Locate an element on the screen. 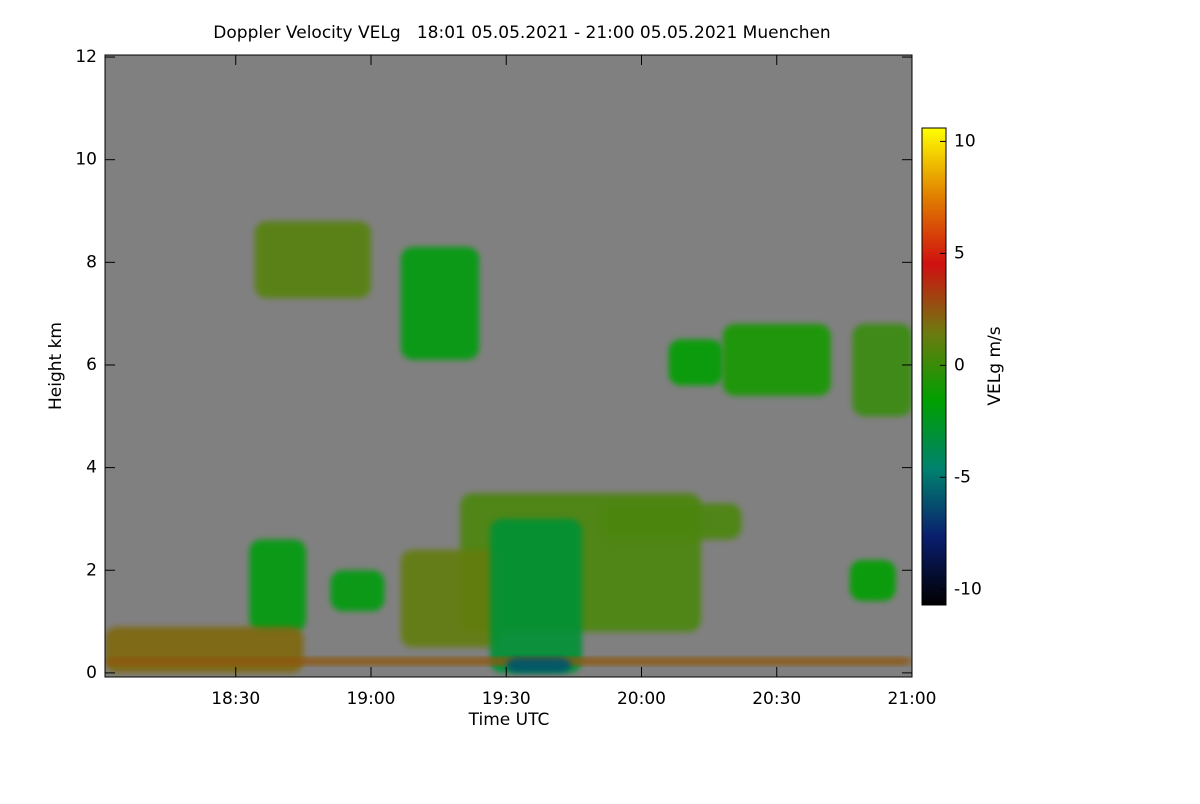  y-tick-label: 0 is located at coordinates (91, 673).